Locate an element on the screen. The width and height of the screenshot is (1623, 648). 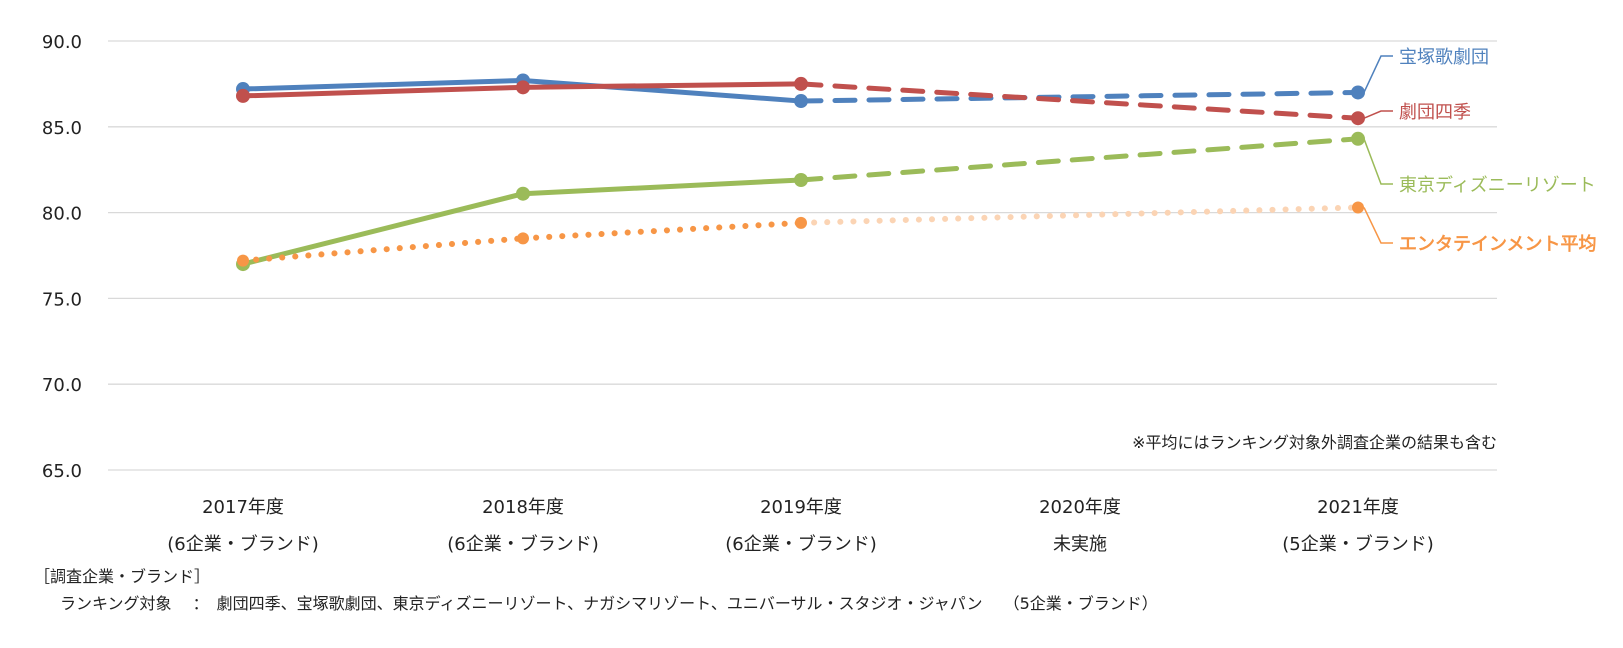
x-tick-label-year: 2019年度 is located at coordinates (801, 507).